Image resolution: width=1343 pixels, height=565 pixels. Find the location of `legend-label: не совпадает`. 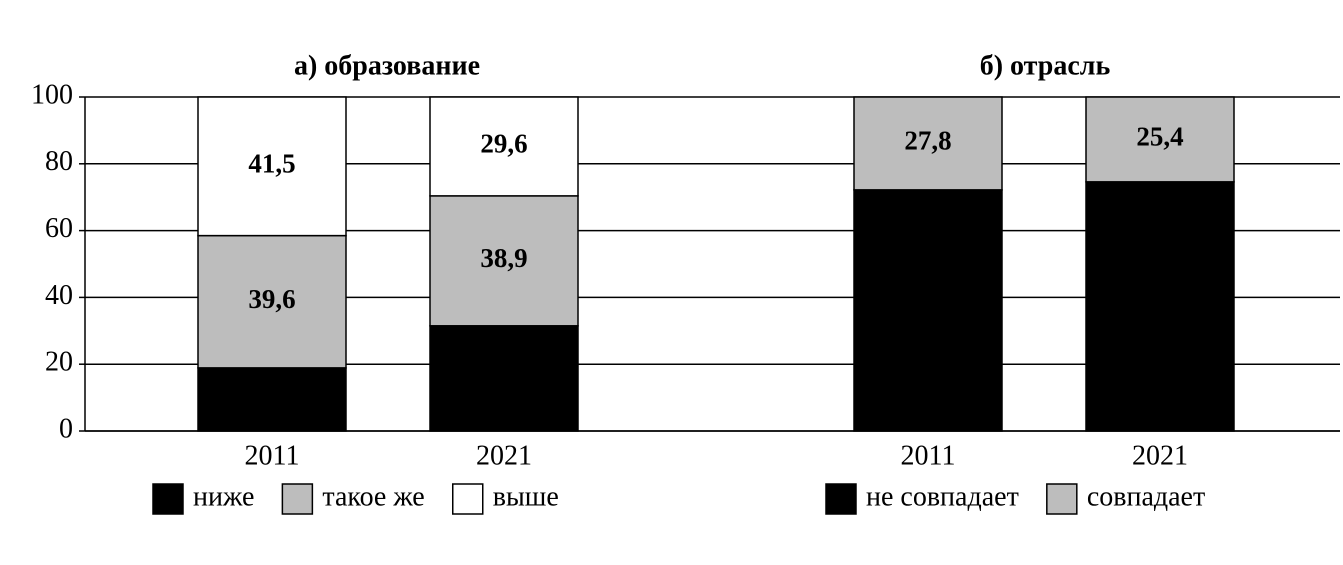

legend-label: не совпадает is located at coordinates (942, 496).